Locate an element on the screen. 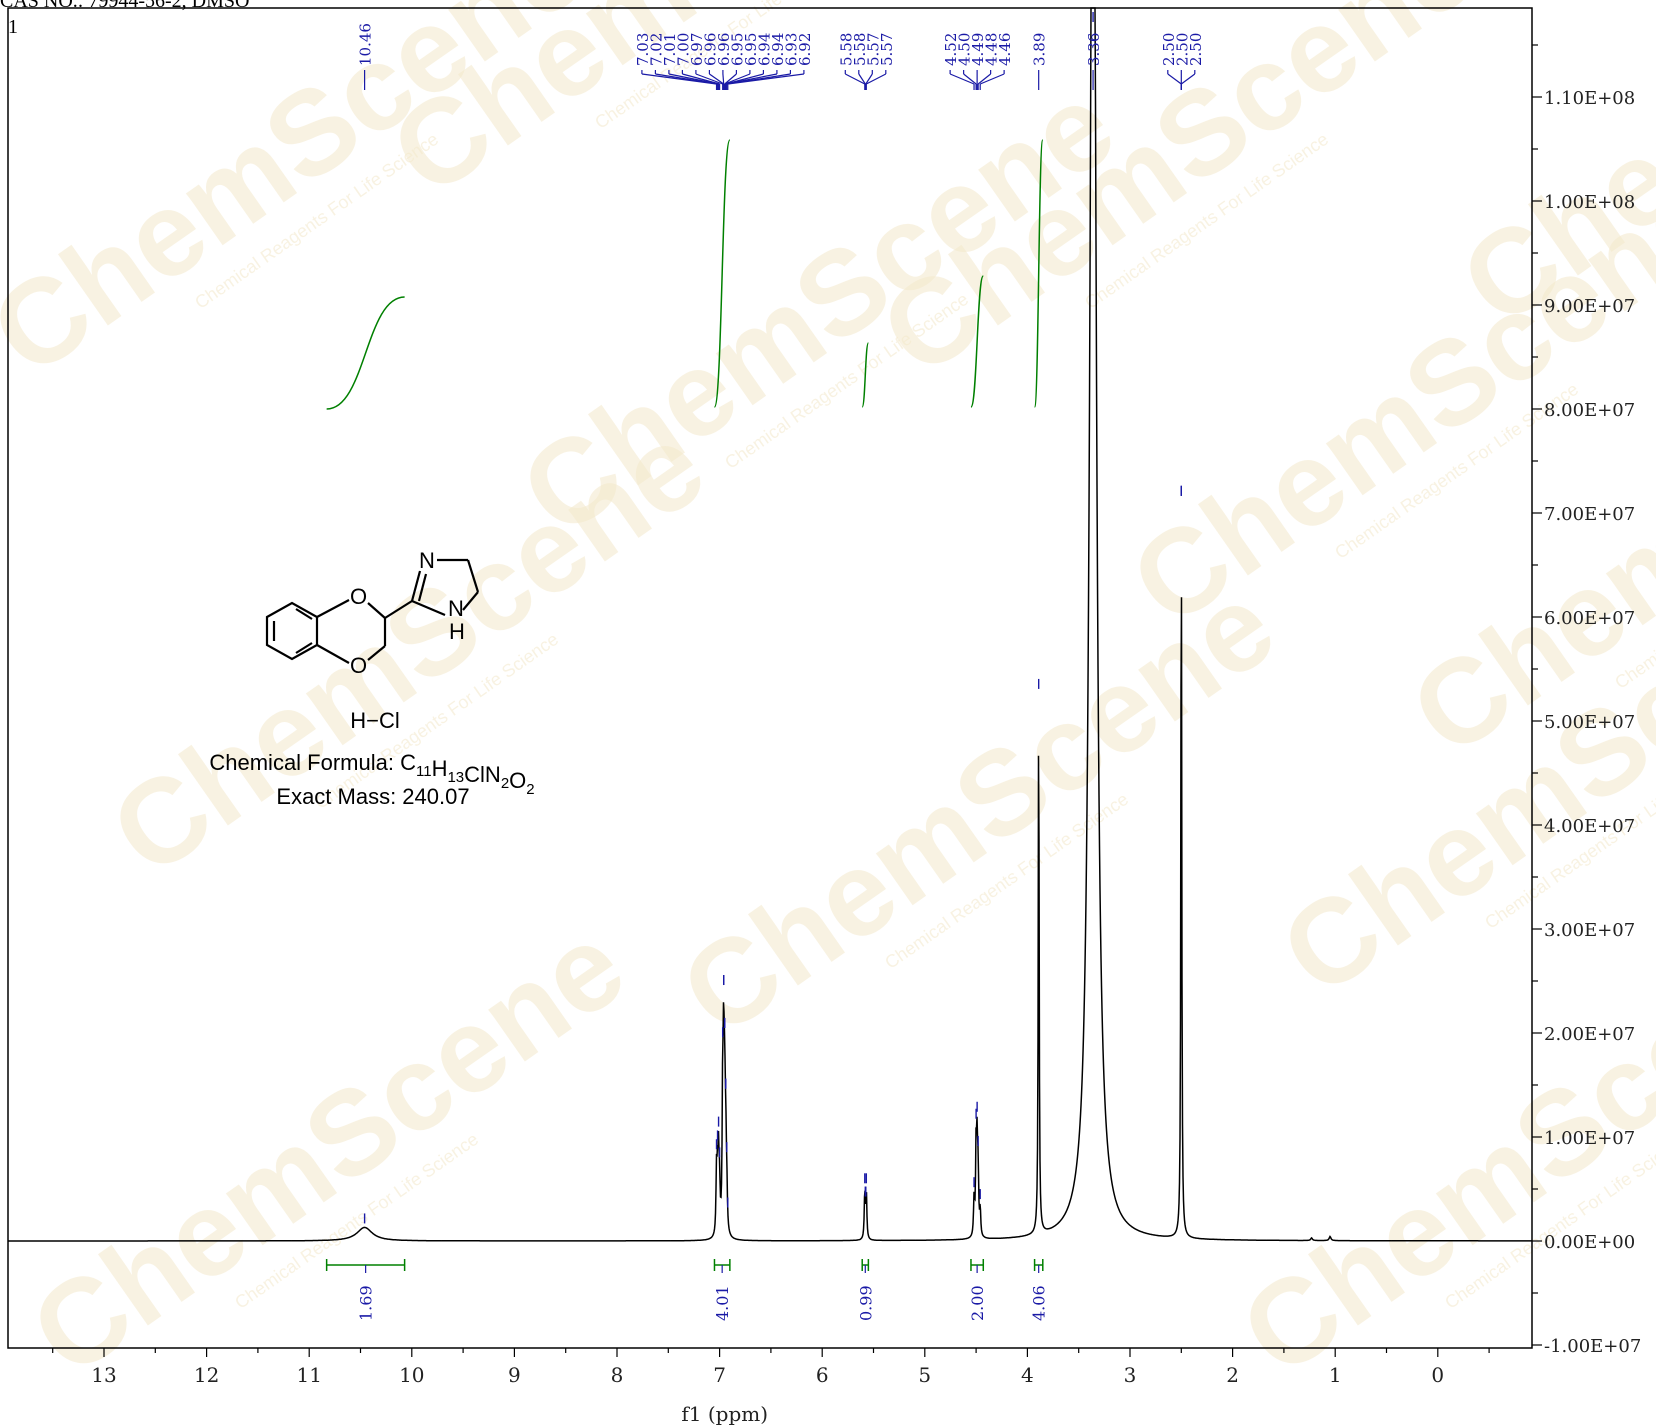 The width and height of the screenshot is (1656, 1427). x-tick-label: 5 is located at coordinates (924, 1375).